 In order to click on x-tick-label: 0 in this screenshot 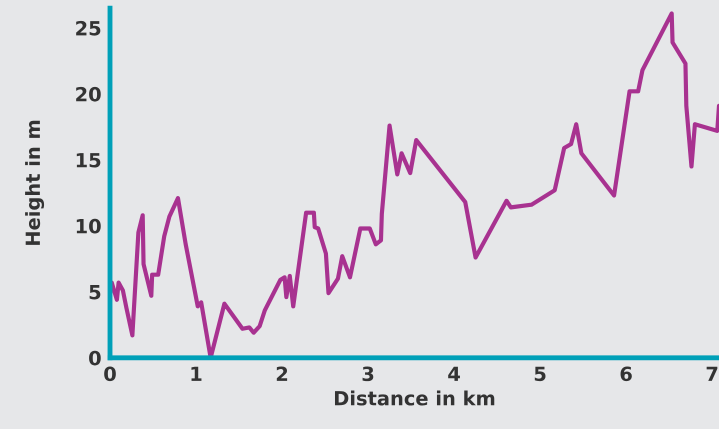, I will do `click(110, 374)`.